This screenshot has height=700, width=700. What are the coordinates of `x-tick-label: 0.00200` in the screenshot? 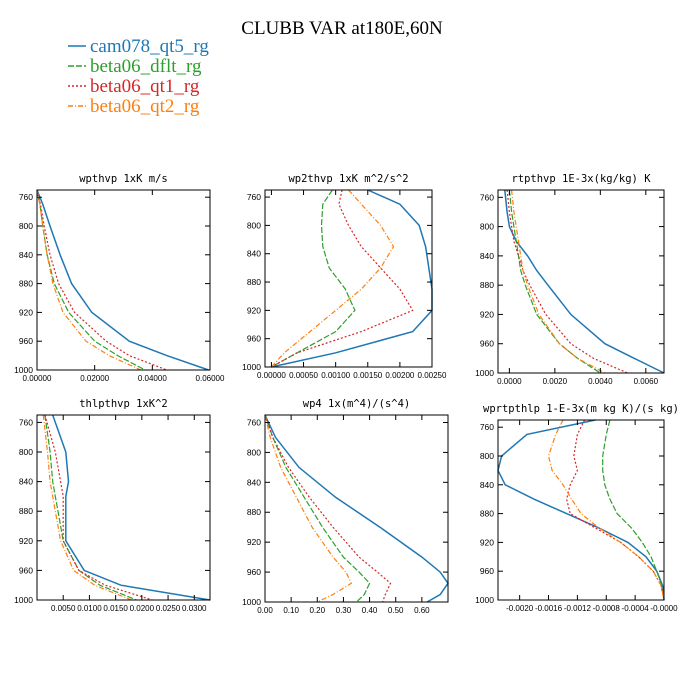 It's located at (399, 375).